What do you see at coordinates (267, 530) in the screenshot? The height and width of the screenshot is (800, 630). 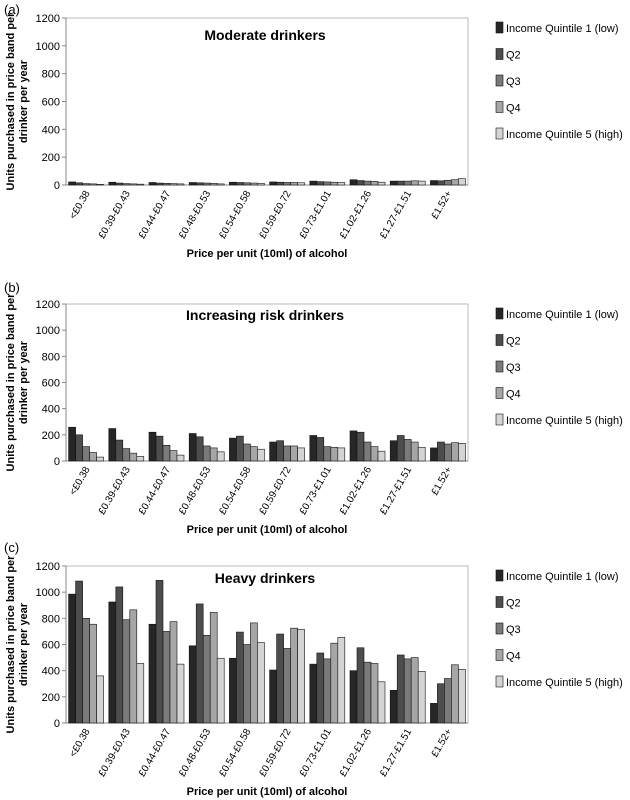 I see `x-axis-label: Price per unit (10ml) of alcohol` at bounding box center [267, 530].